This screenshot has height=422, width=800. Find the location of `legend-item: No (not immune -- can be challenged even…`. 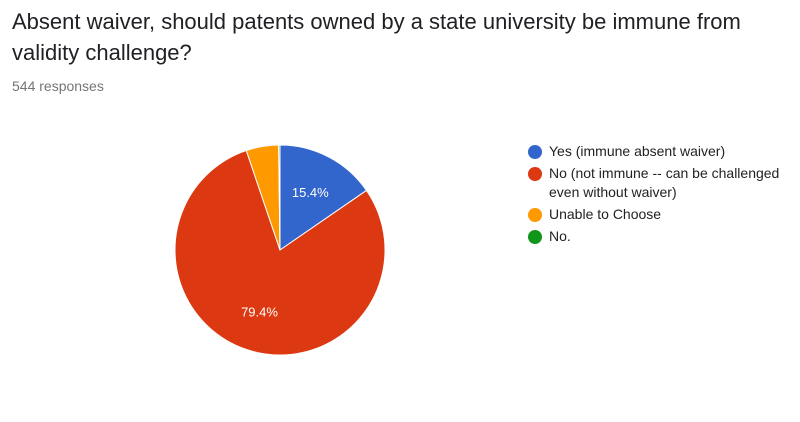

legend-item: No (not immune -- can be challenged even… is located at coordinates (658, 183).